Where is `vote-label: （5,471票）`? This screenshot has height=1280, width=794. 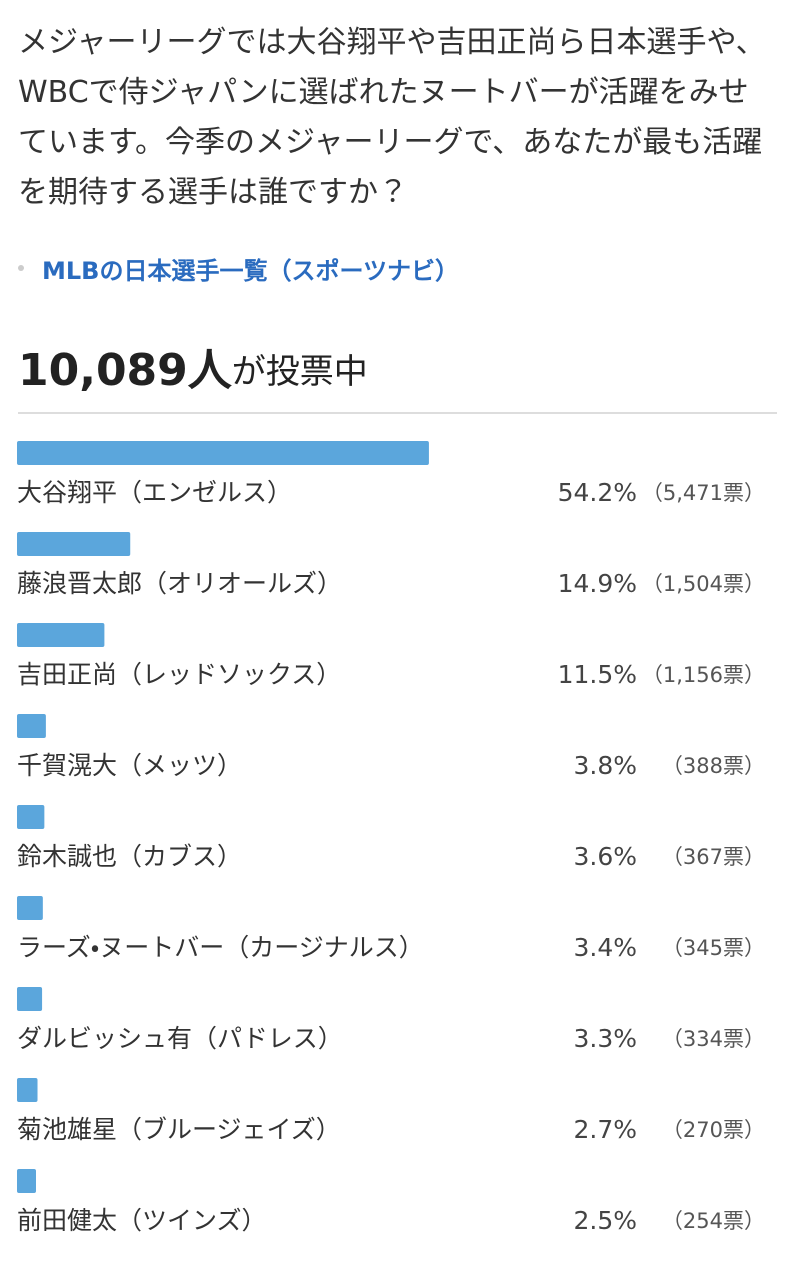 vote-label: （5,471票） is located at coordinates (703, 493).